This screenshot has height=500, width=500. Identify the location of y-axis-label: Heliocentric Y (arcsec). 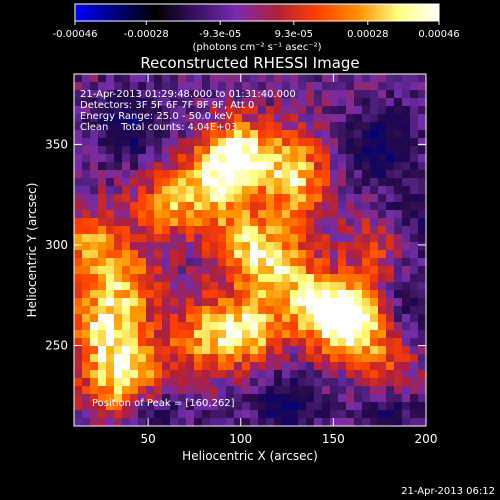
(32, 250).